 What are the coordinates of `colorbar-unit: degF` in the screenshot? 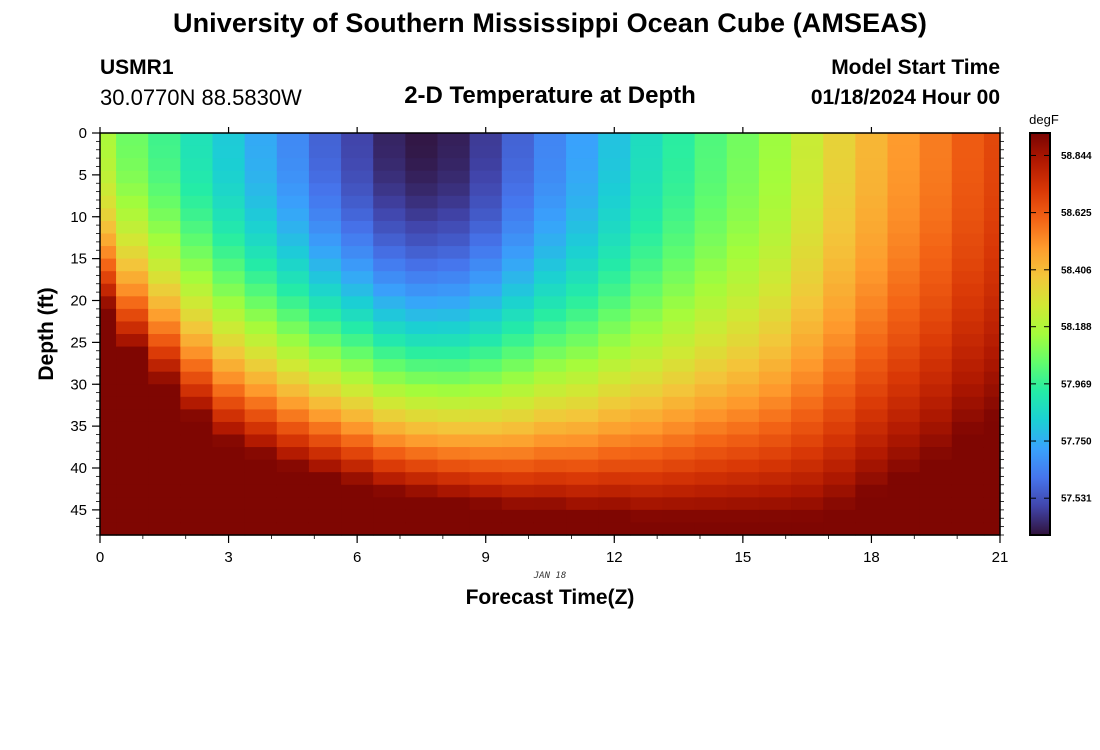 It's located at (1044, 119).